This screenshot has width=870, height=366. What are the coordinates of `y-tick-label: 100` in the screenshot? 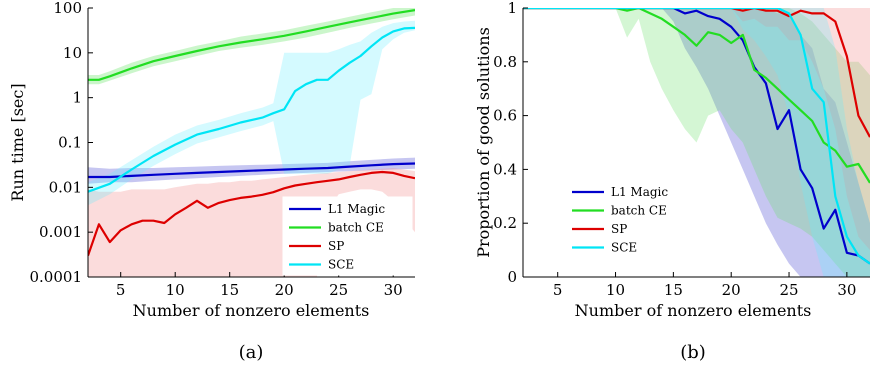 It's located at (67, 8).